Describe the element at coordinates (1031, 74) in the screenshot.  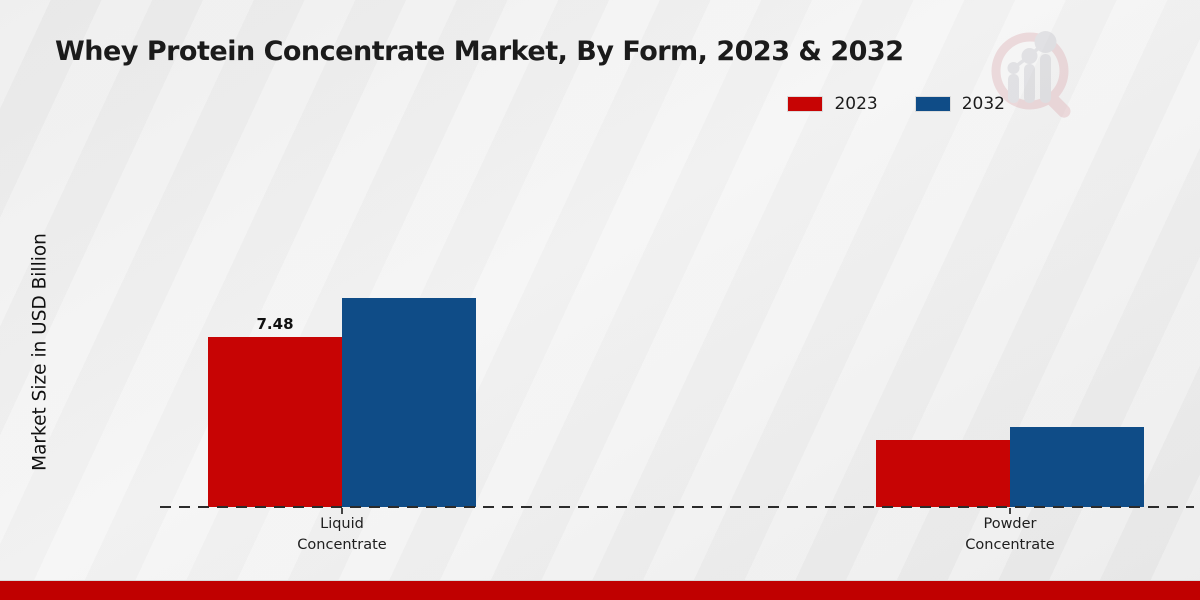
I see `magnifier-chart-logo-icon` at that location.